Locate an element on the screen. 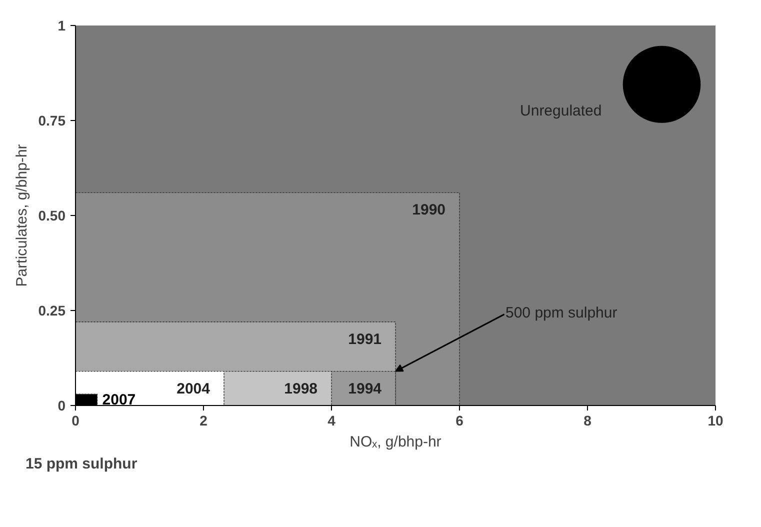 This screenshot has height=527, width=761. y-tick-label: 0.50 is located at coordinates (52, 216).